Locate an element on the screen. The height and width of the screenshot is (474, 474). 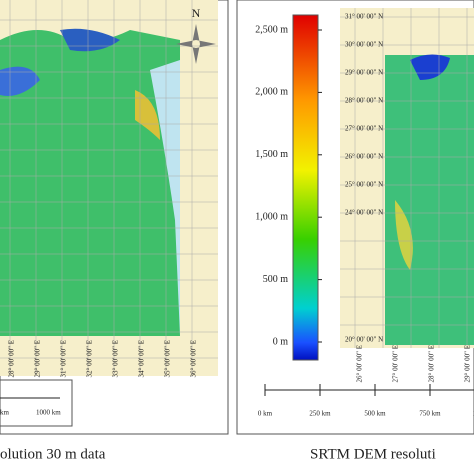
latitude-label: 28° 00' 00" N is located at coordinates (364, 101).